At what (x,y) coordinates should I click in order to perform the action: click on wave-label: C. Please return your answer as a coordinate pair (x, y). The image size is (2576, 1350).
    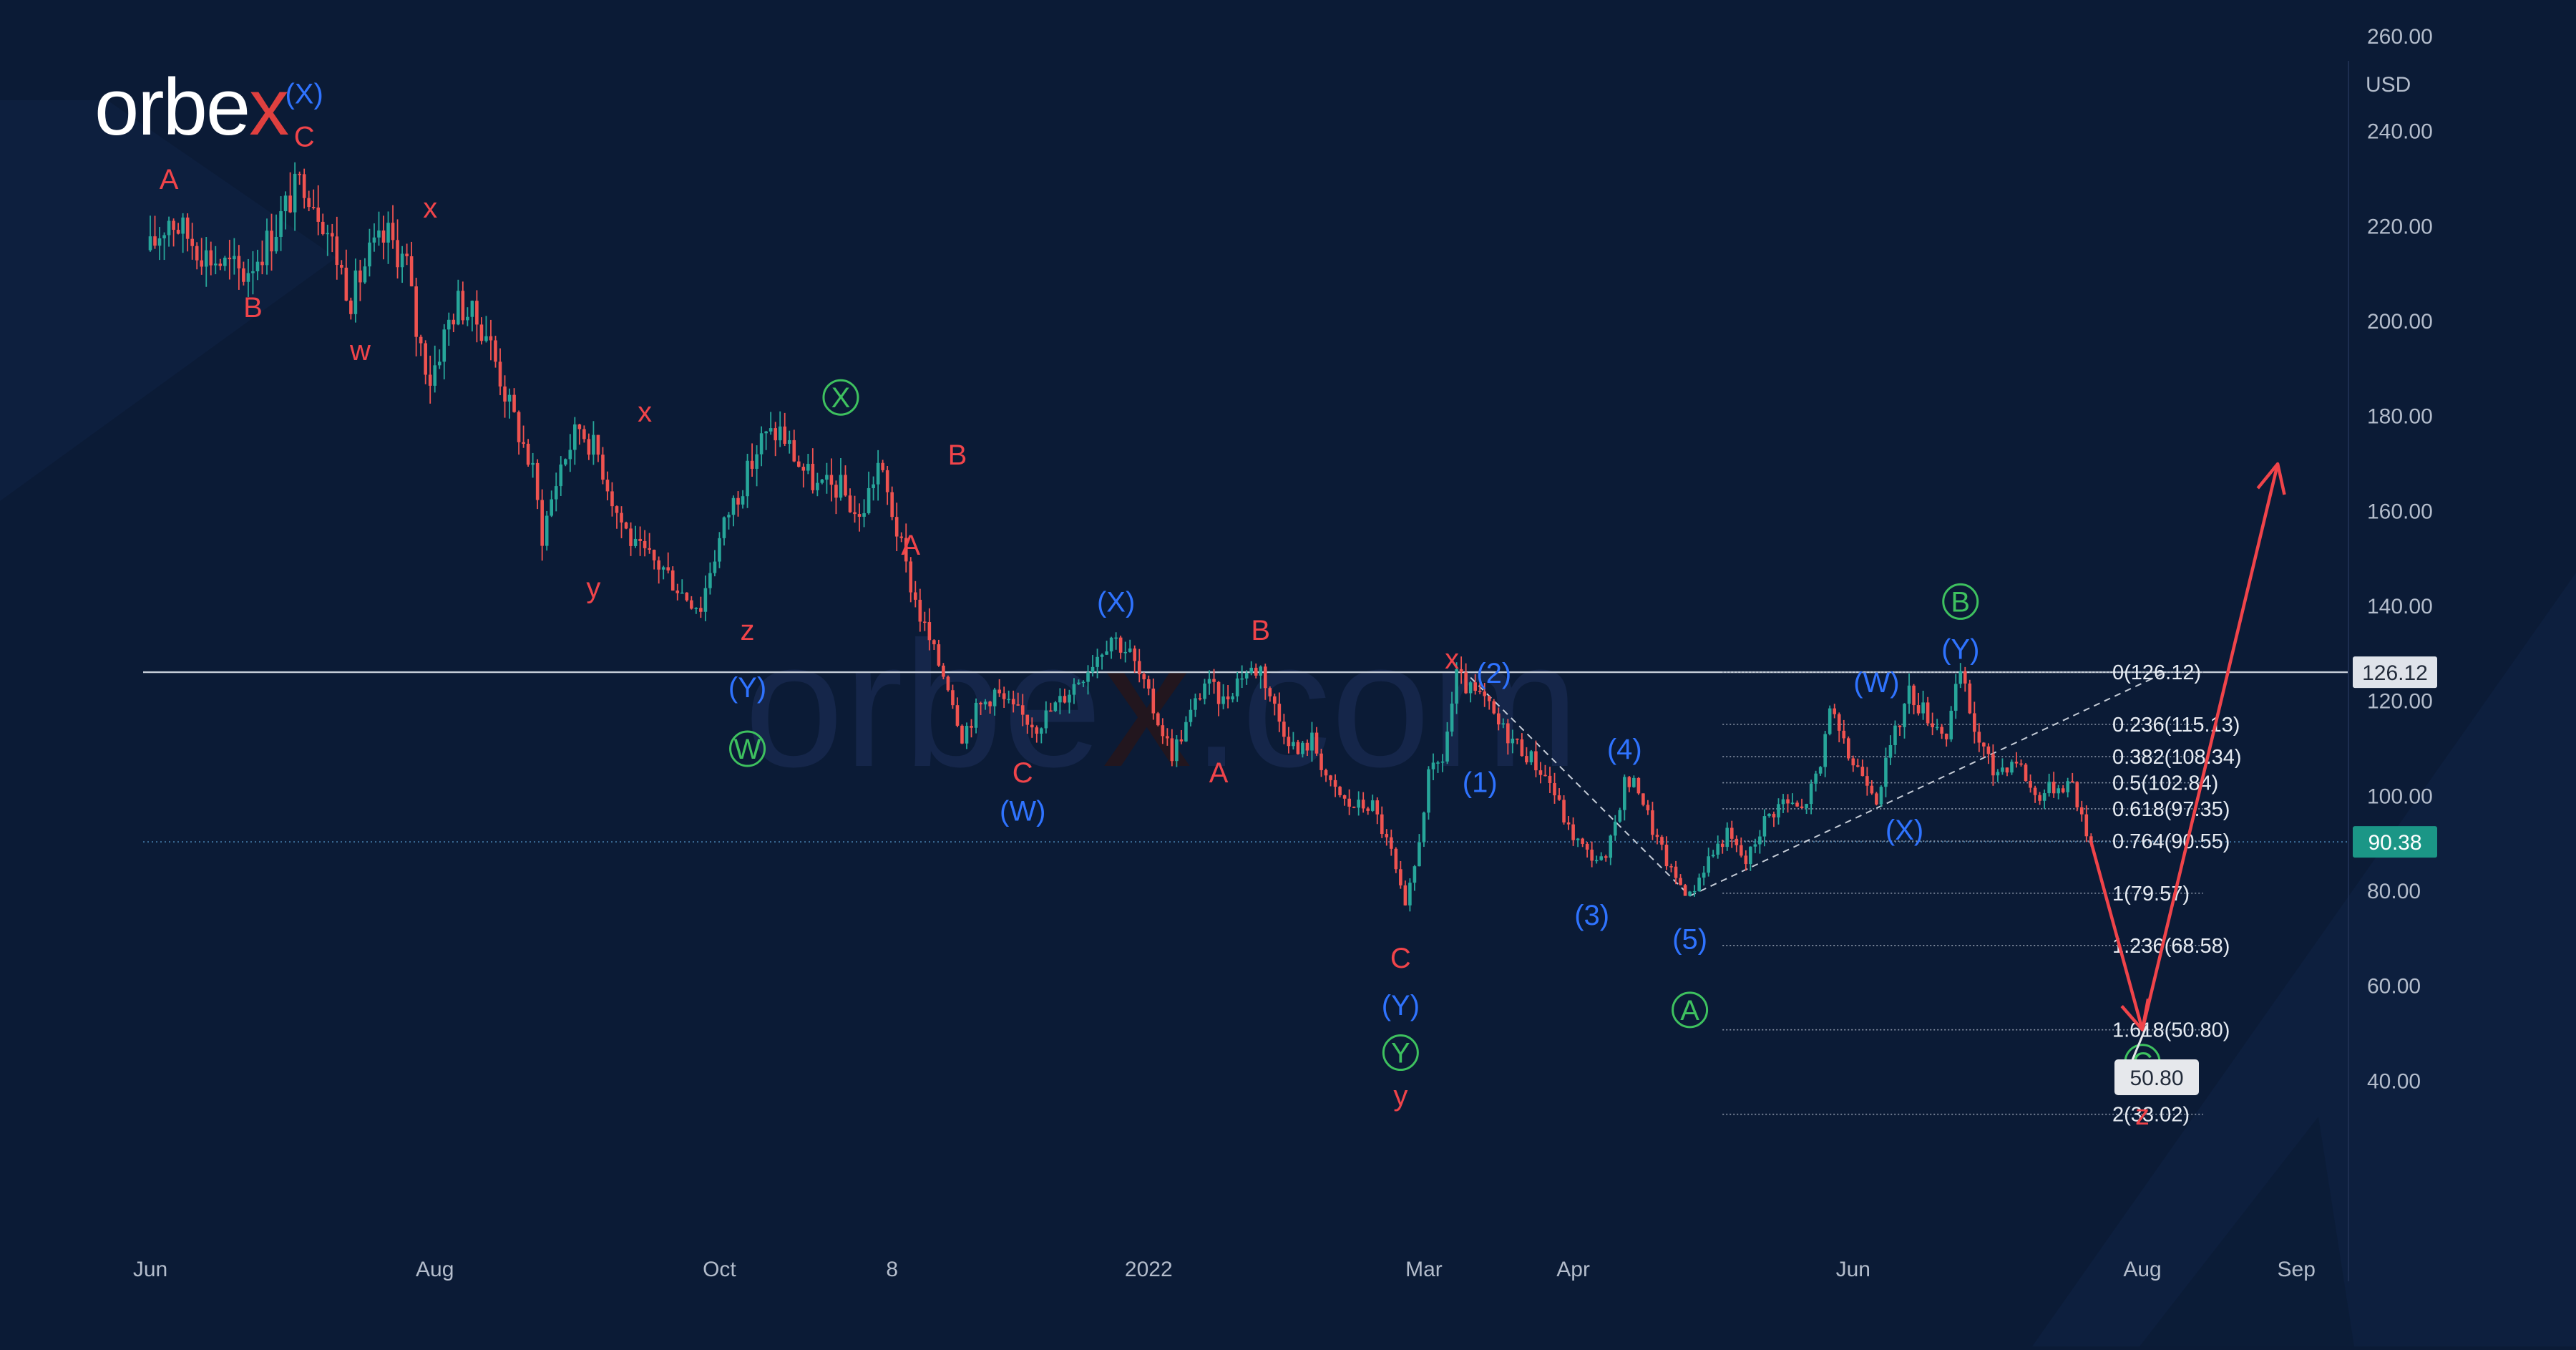
    Looking at the image, I should click on (304, 136).